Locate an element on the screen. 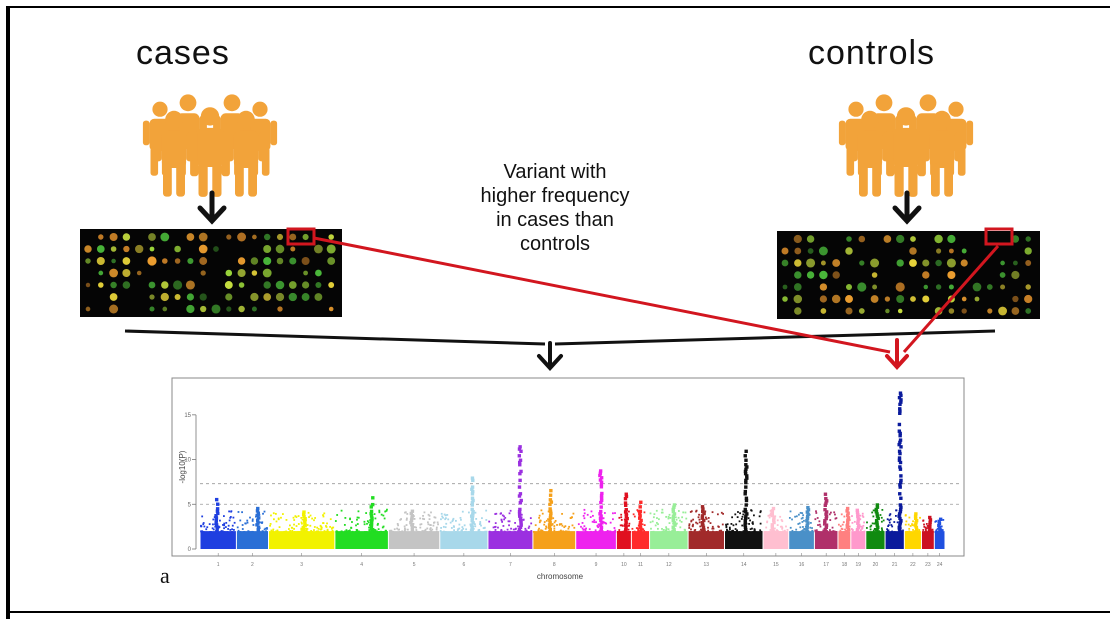  chromosome-24-points is located at coordinates (939, 533).